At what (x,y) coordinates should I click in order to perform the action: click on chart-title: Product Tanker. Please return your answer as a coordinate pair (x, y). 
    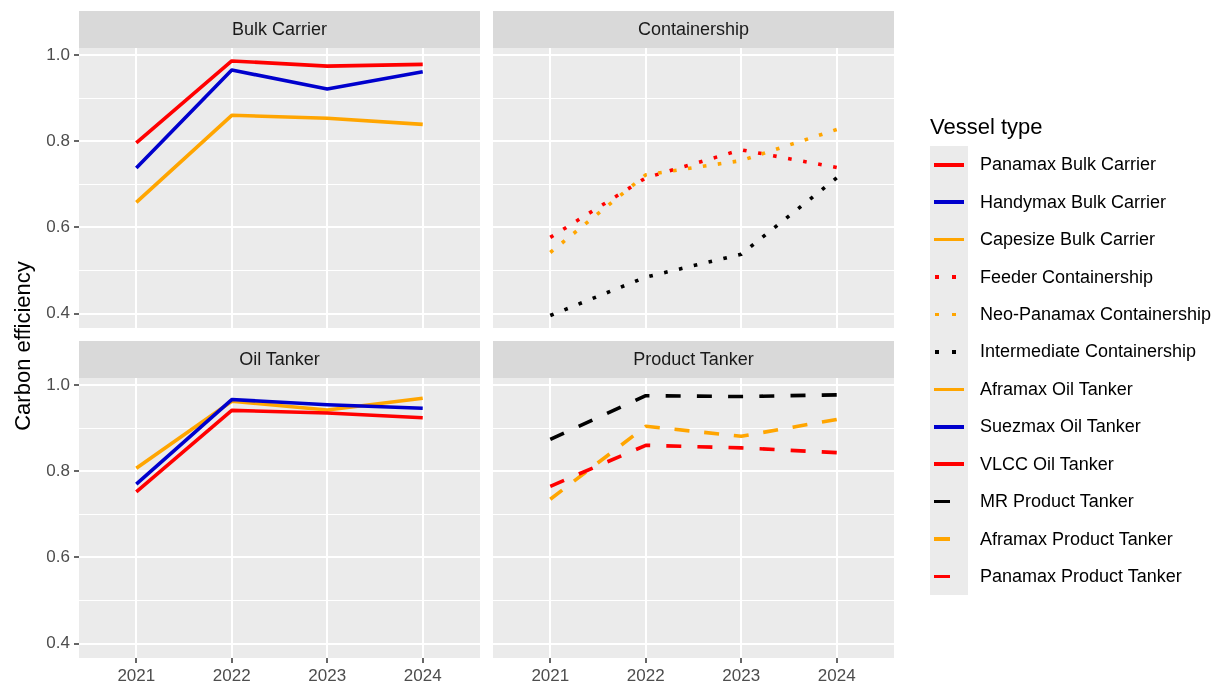
    Looking at the image, I should click on (693, 359).